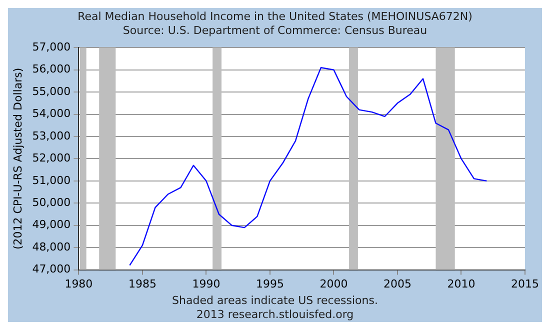 The height and width of the screenshot is (330, 550). Describe the element at coordinates (275, 31) in the screenshot. I see `chart-subtitle: Source: U.S. Department of Commerce: Census Bureau` at that location.